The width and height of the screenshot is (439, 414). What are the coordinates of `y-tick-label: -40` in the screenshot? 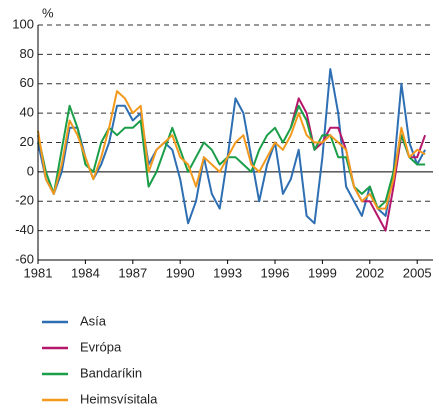 It's located at (24, 229).